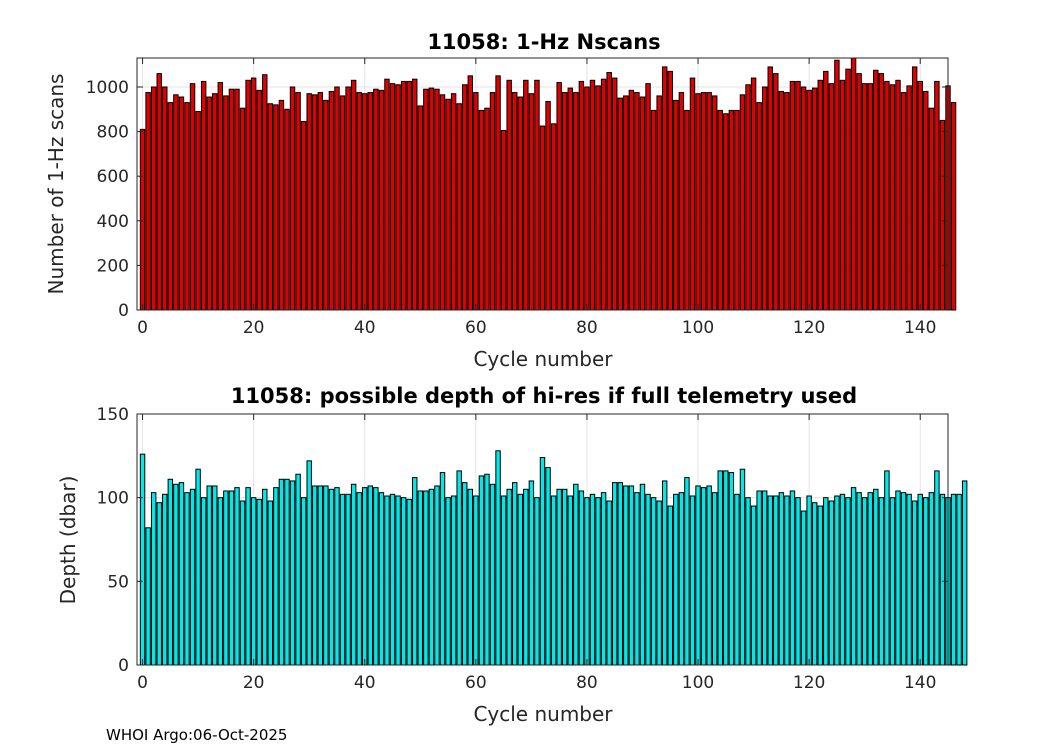 This screenshot has width=1050, height=750. Describe the element at coordinates (197, 735) in the screenshot. I see `footer-credit: WHOI Argo:06-Oct-2025` at that location.